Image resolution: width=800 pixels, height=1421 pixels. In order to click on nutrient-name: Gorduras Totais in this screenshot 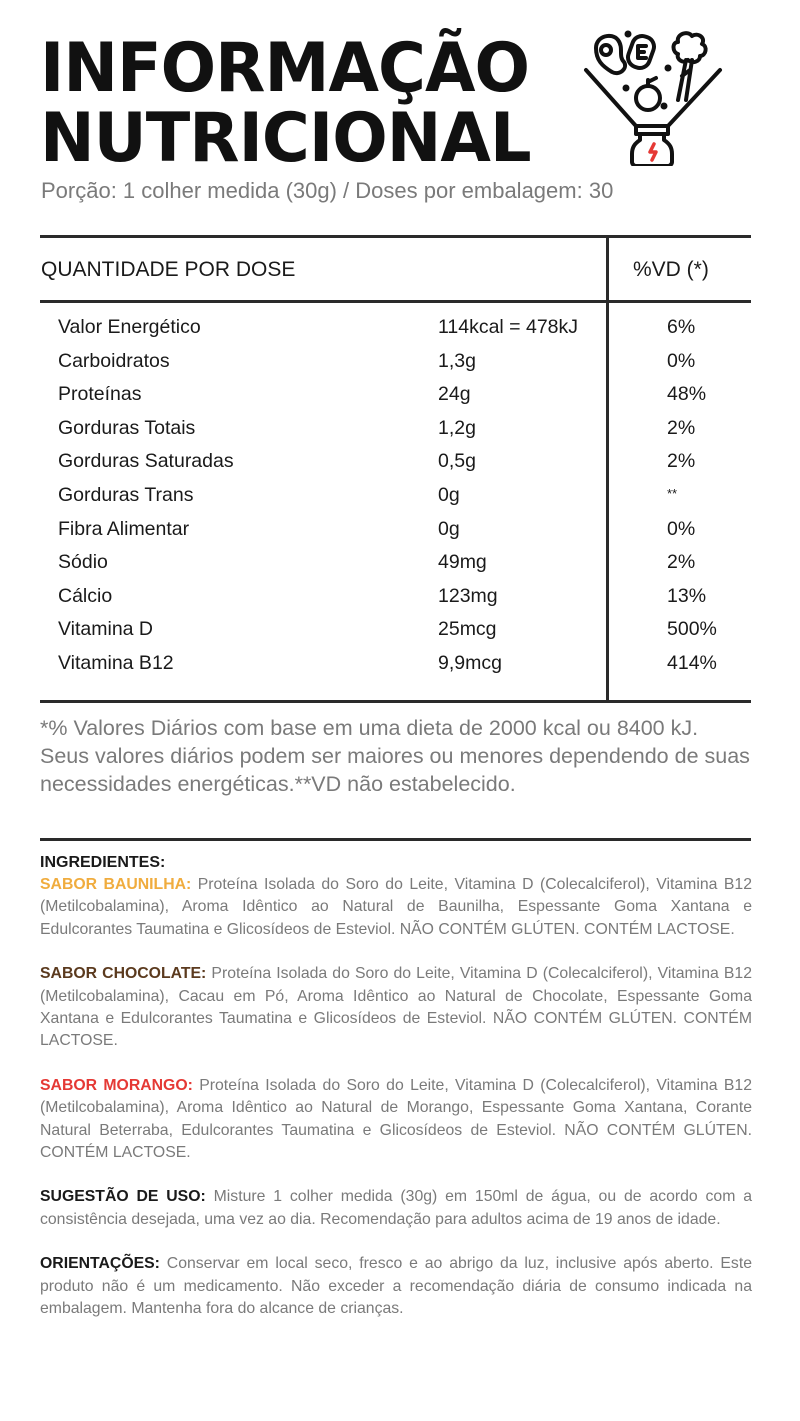, I will do `click(127, 427)`.